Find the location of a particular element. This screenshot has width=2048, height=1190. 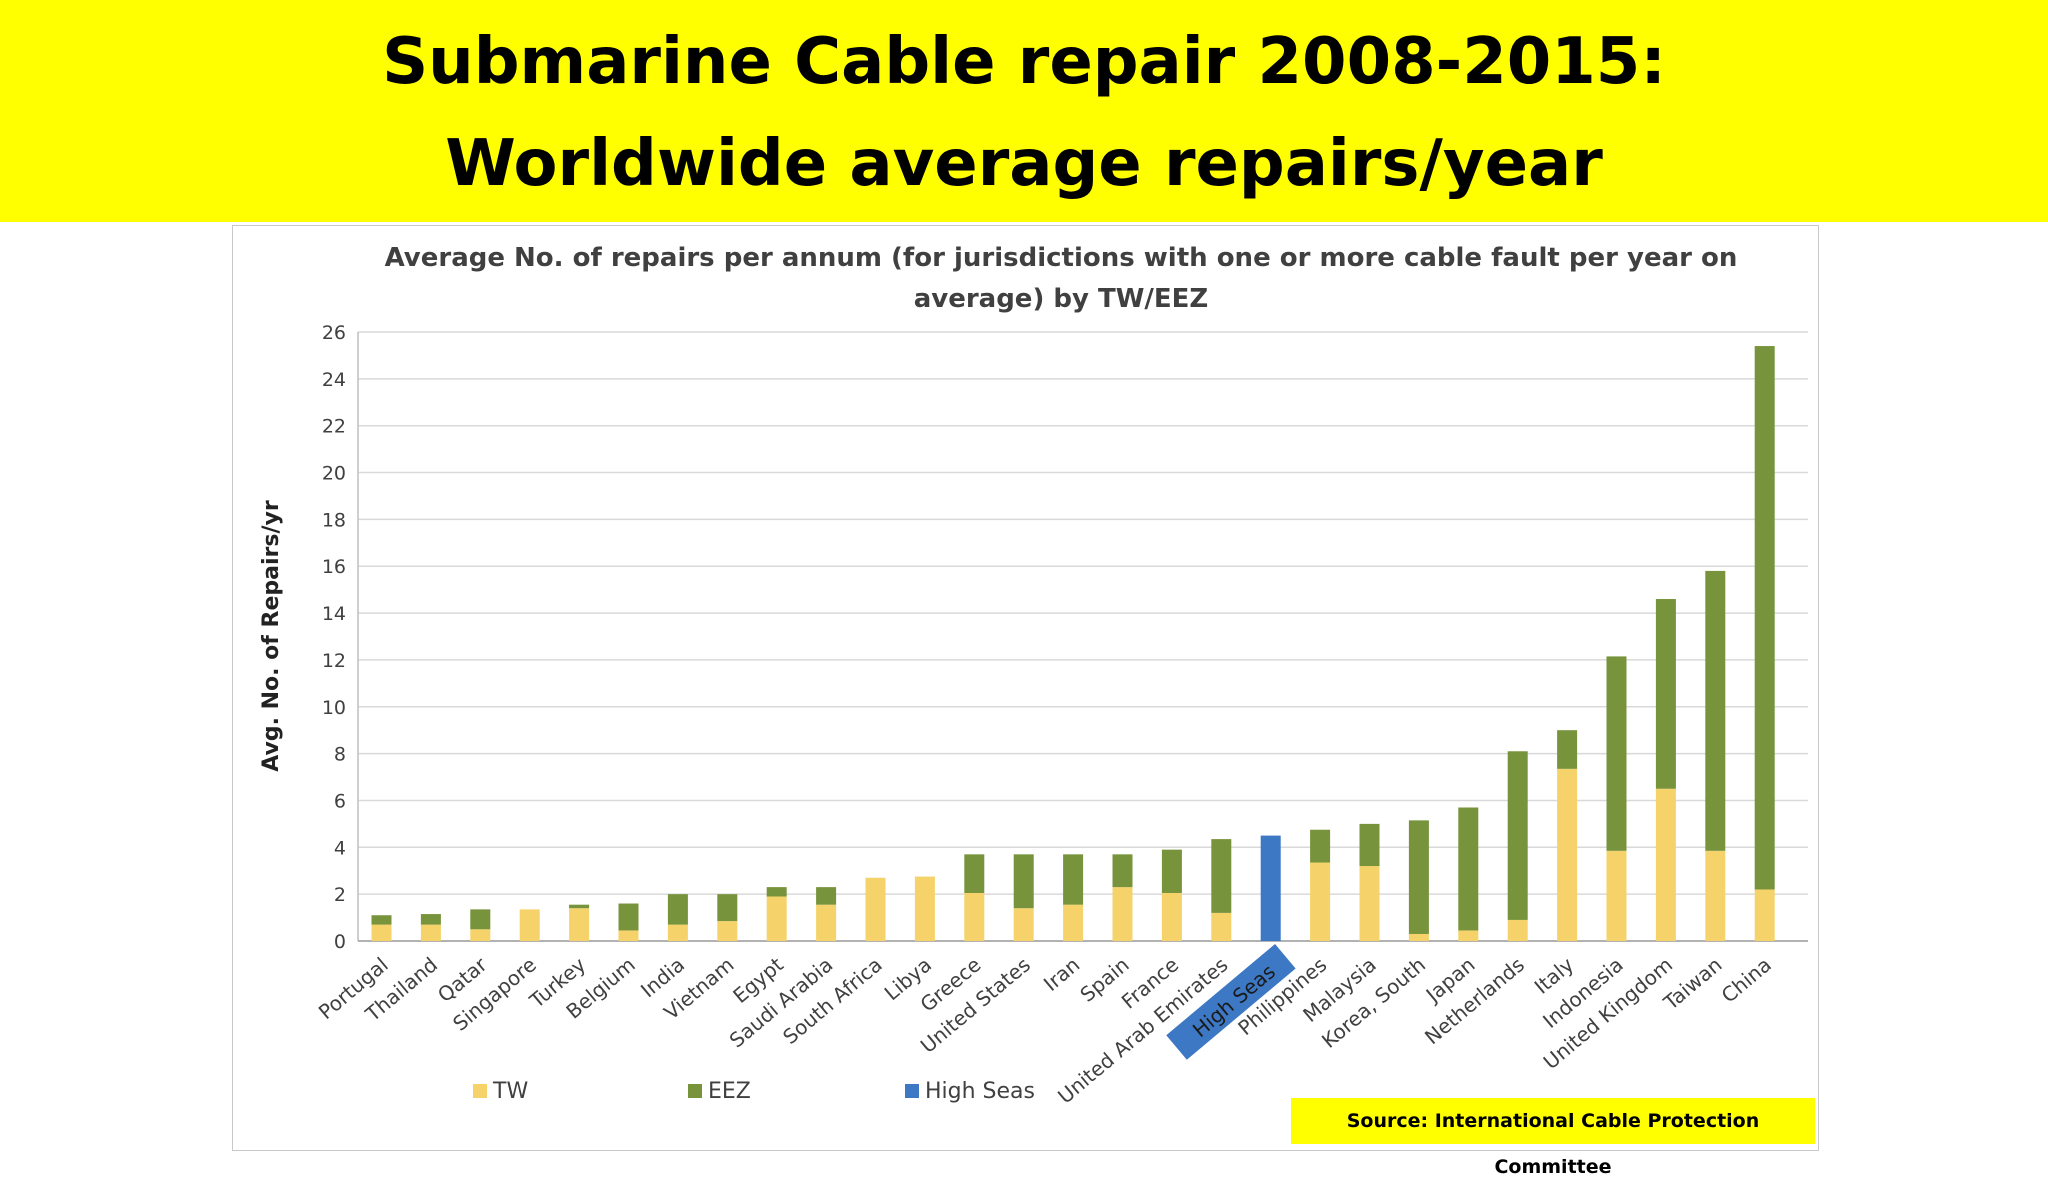

legend-label: TW is located at coordinates (510, 1091).